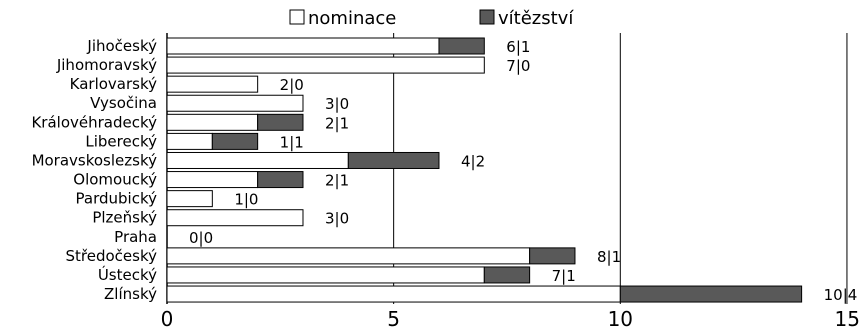  What do you see at coordinates (510, 318) in the screenshot?
I see `x-tick-labels: 0 5 10 15` at bounding box center [510, 318].